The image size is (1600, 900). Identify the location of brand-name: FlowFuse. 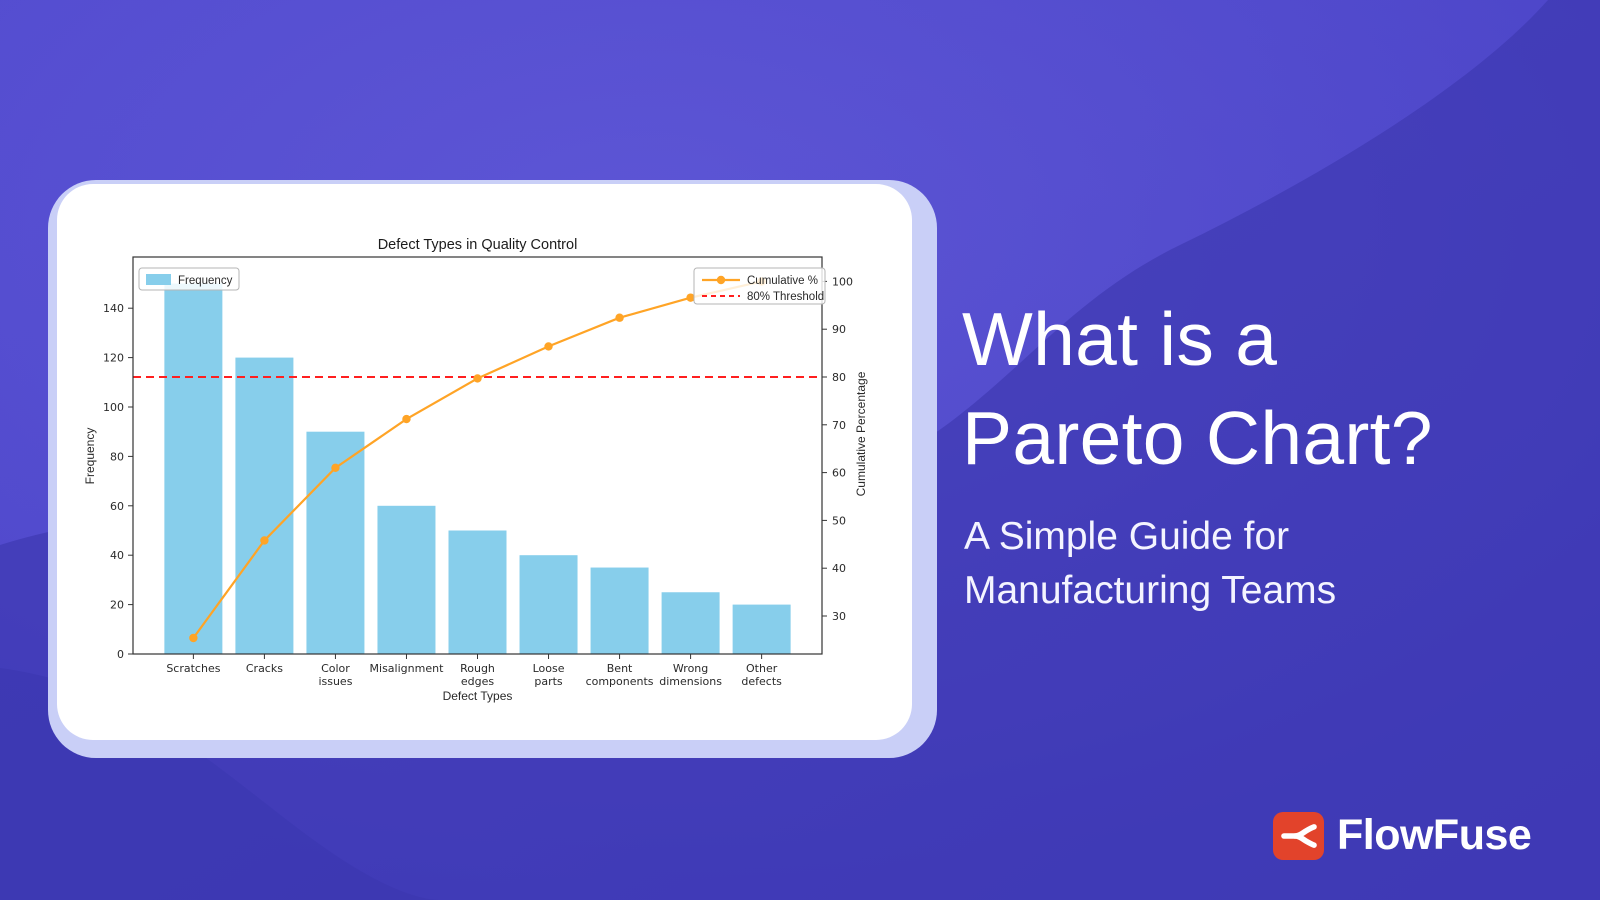
(1434, 835).